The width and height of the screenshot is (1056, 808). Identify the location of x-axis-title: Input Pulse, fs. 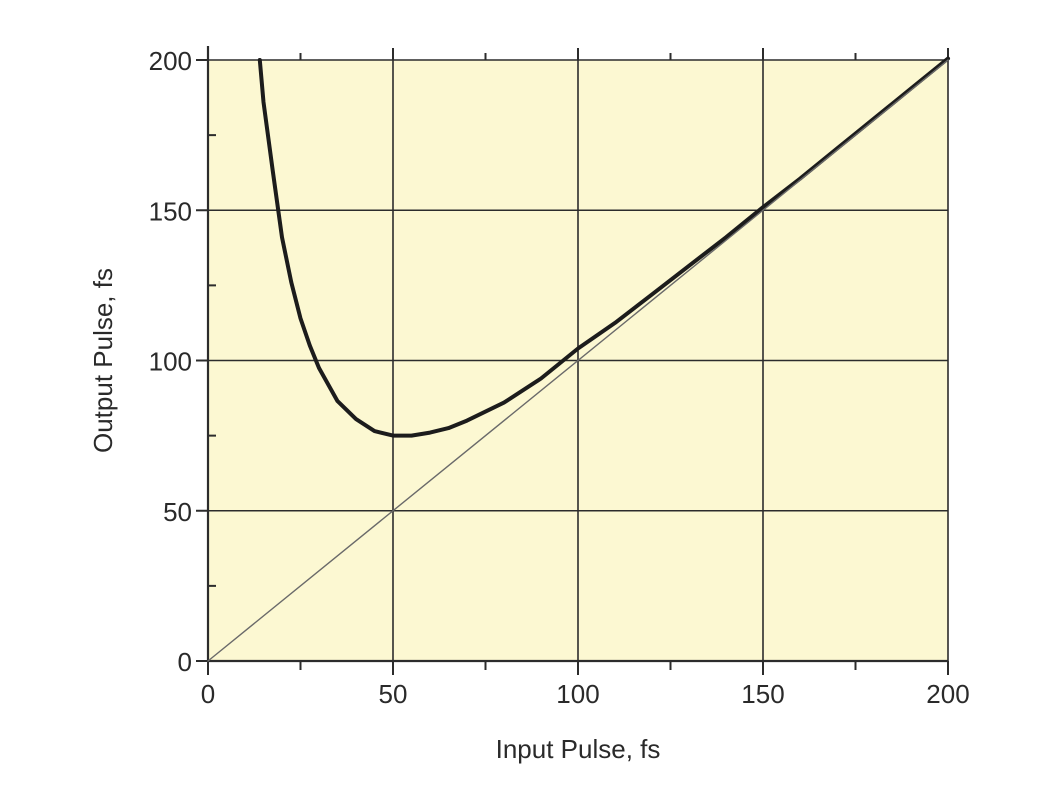
(578, 749).